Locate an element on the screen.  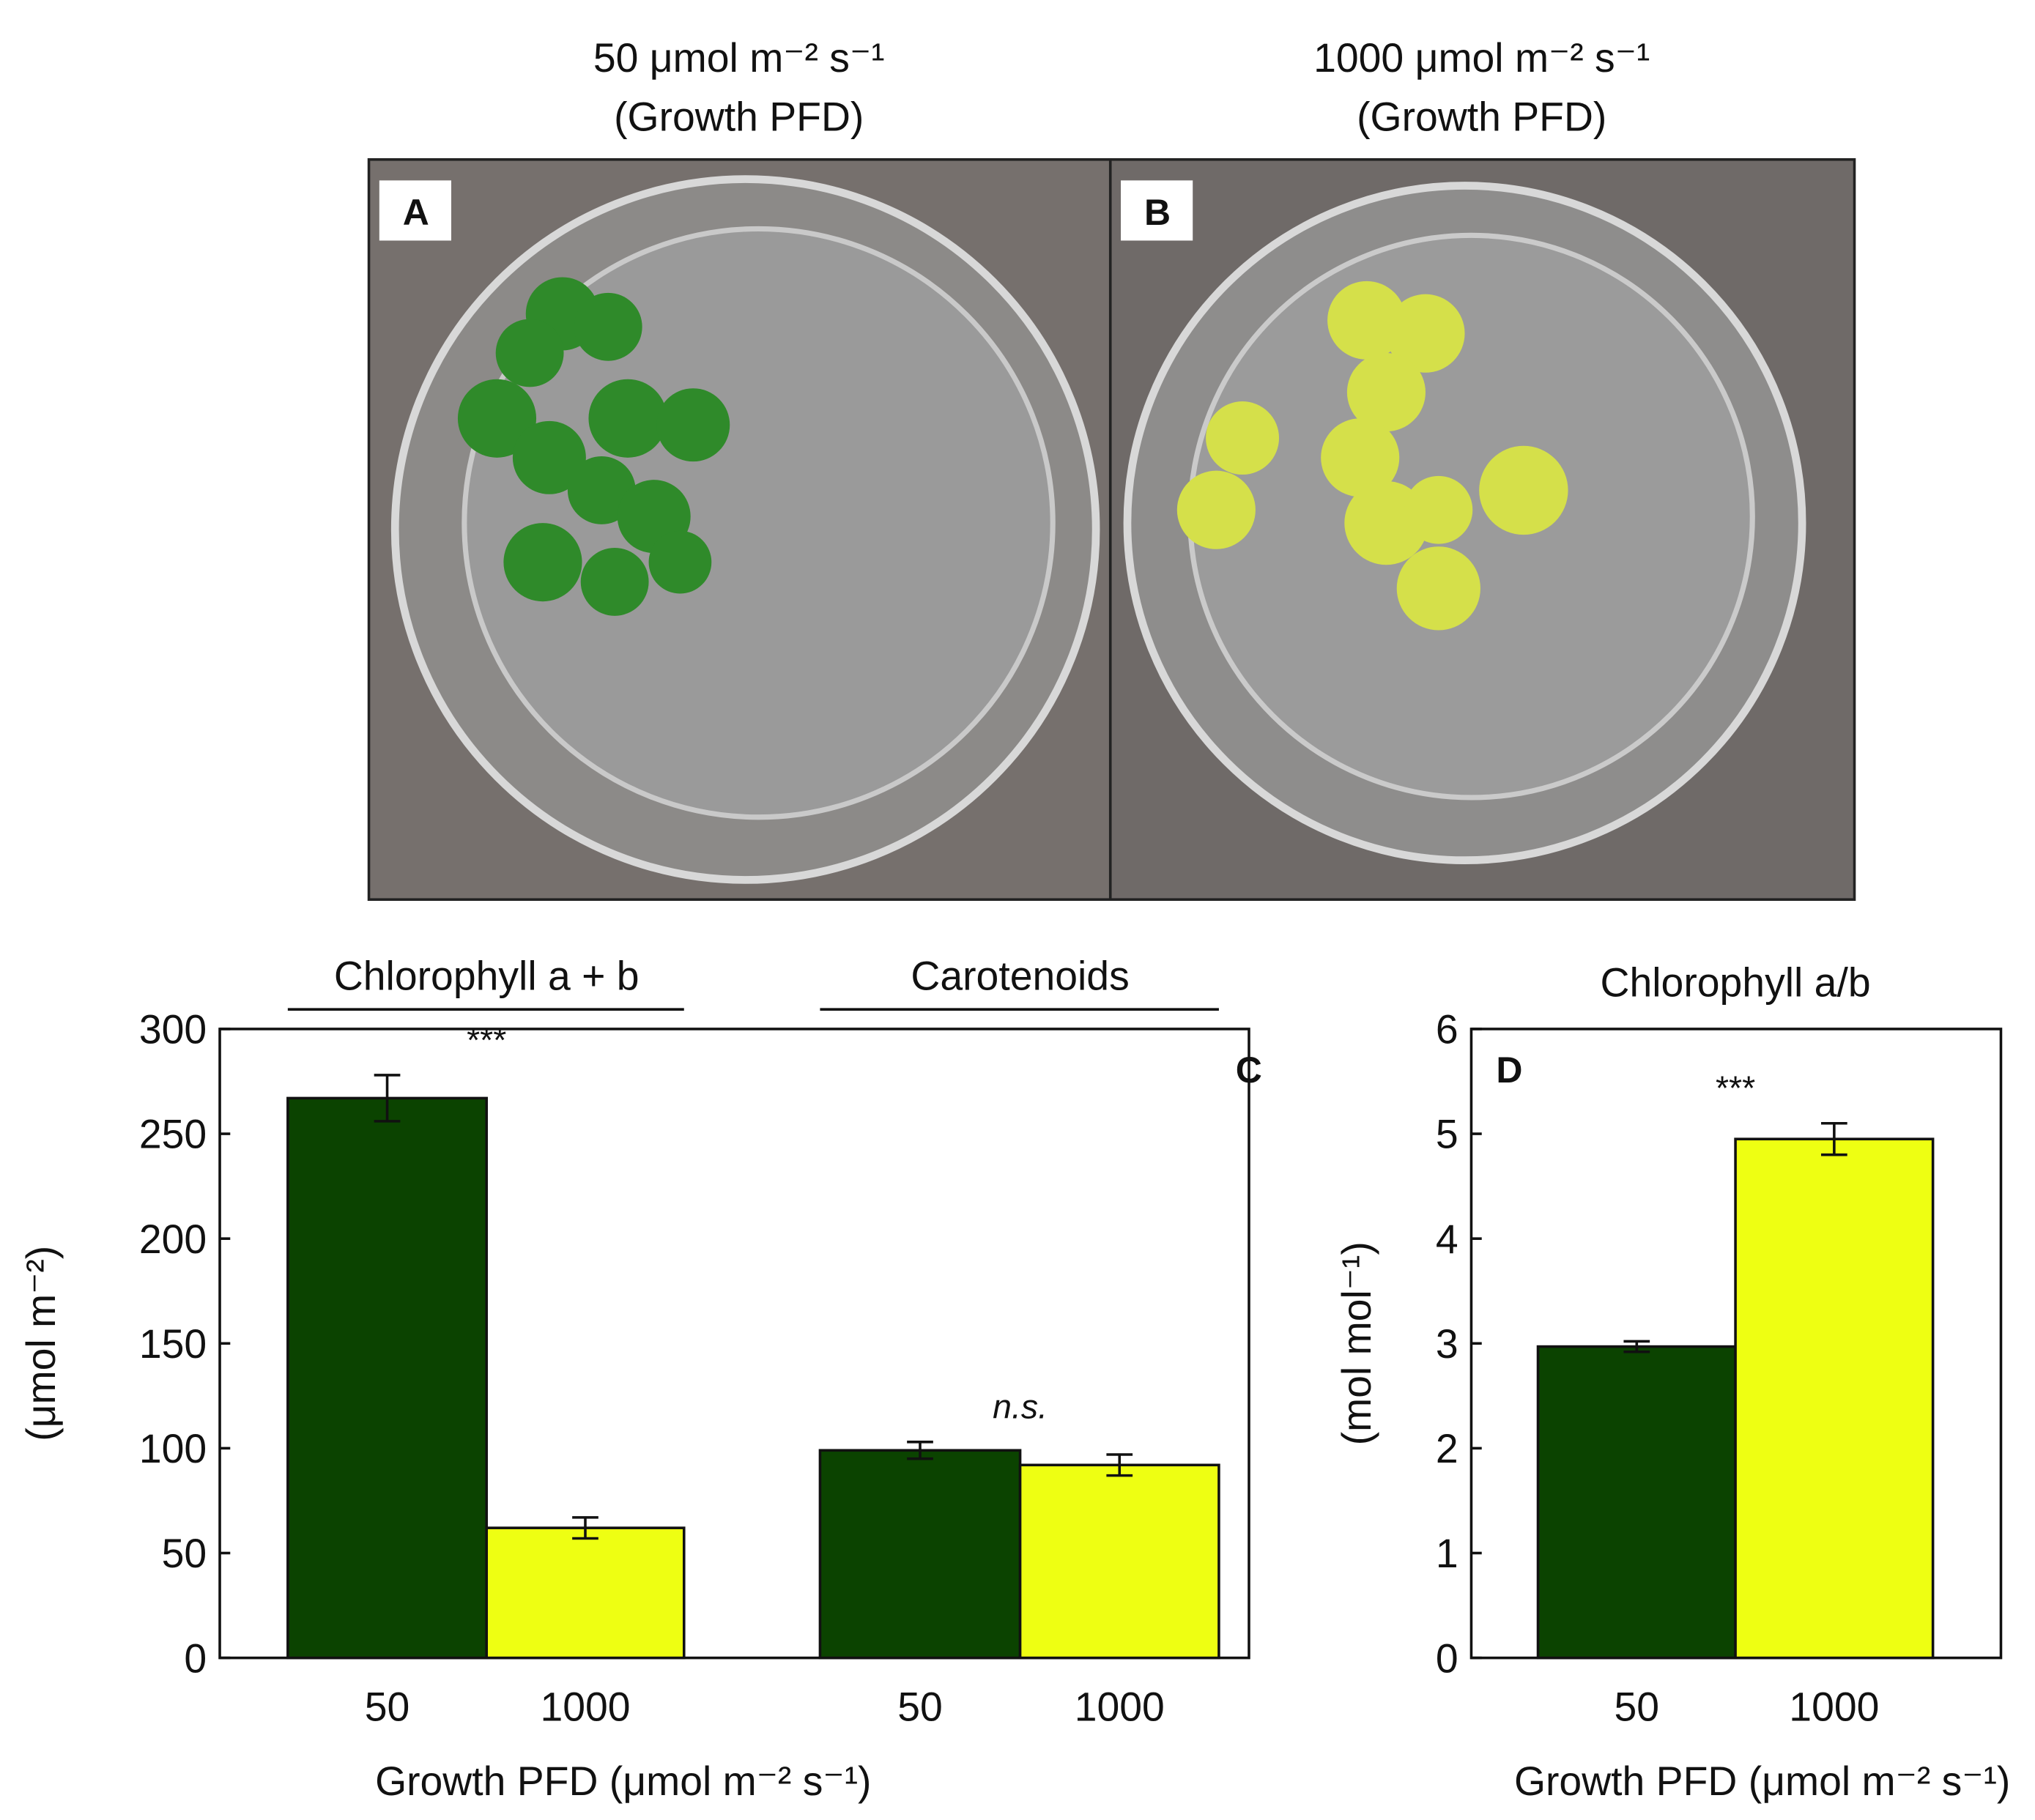
y-tick-label: 2 is located at coordinates (1447, 1448).